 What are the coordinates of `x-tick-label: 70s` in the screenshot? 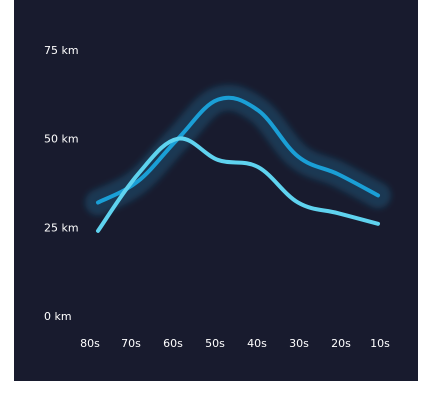 It's located at (131, 343).